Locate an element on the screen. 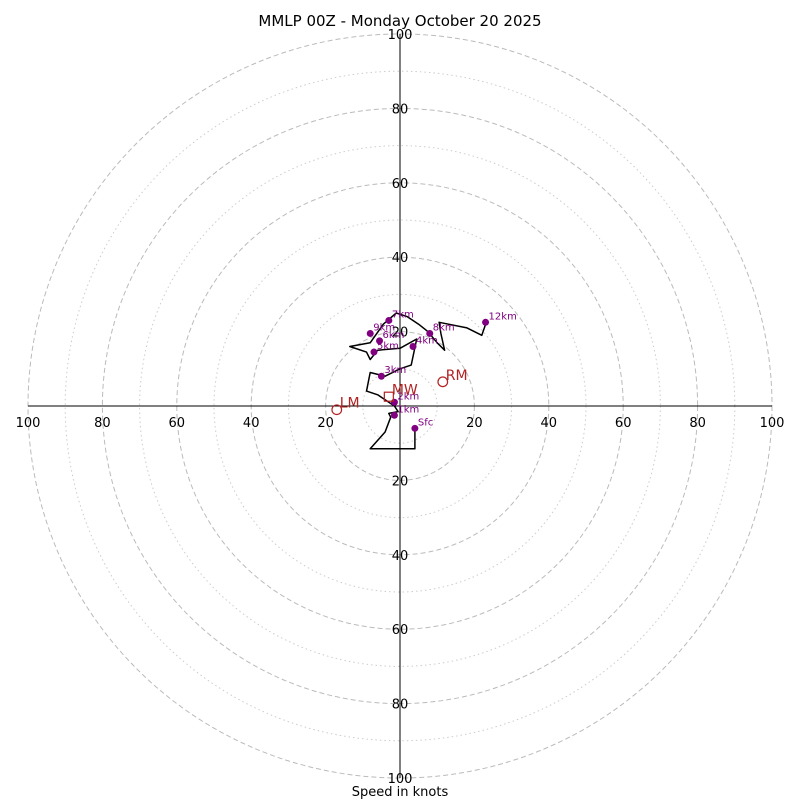  tick-label-north-100: 100 is located at coordinates (400, 35).